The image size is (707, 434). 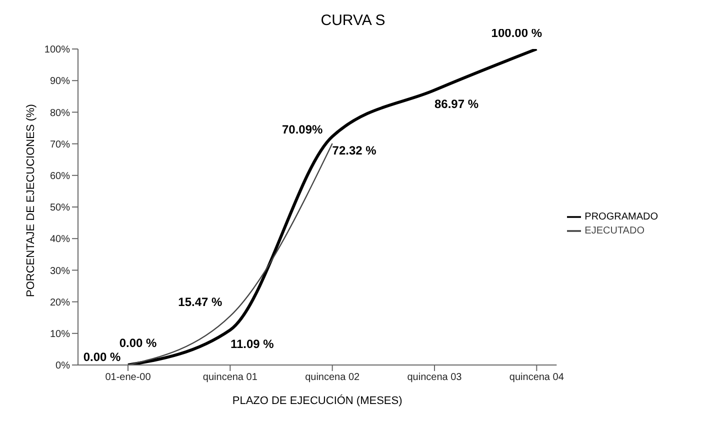 What do you see at coordinates (354, 150) in the screenshot?
I see `data-label: 72.32 %` at bounding box center [354, 150].